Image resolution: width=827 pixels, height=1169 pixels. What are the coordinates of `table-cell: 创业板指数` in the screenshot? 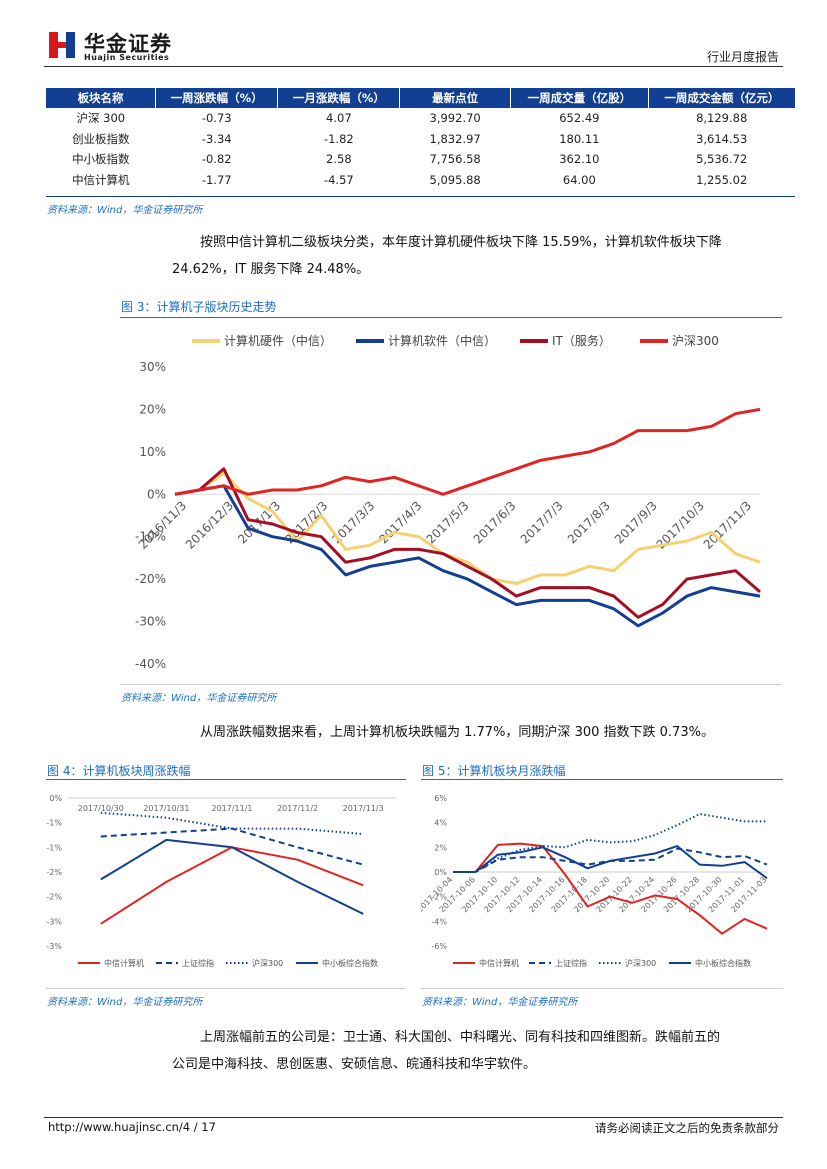 It's located at (101, 138).